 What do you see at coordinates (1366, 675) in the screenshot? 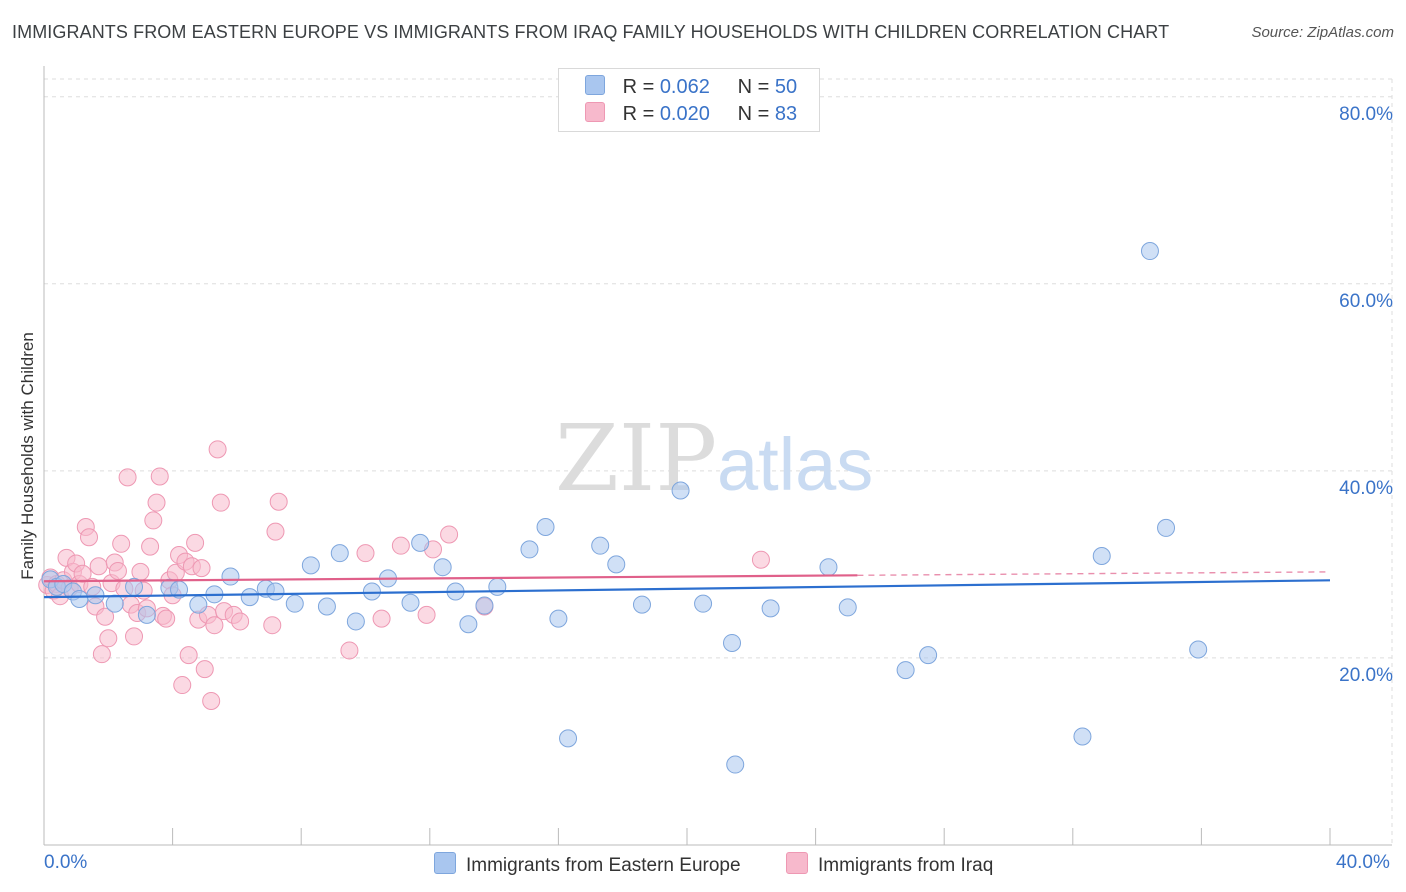
I see `y-tick-label: 20.0%` at bounding box center [1366, 675].